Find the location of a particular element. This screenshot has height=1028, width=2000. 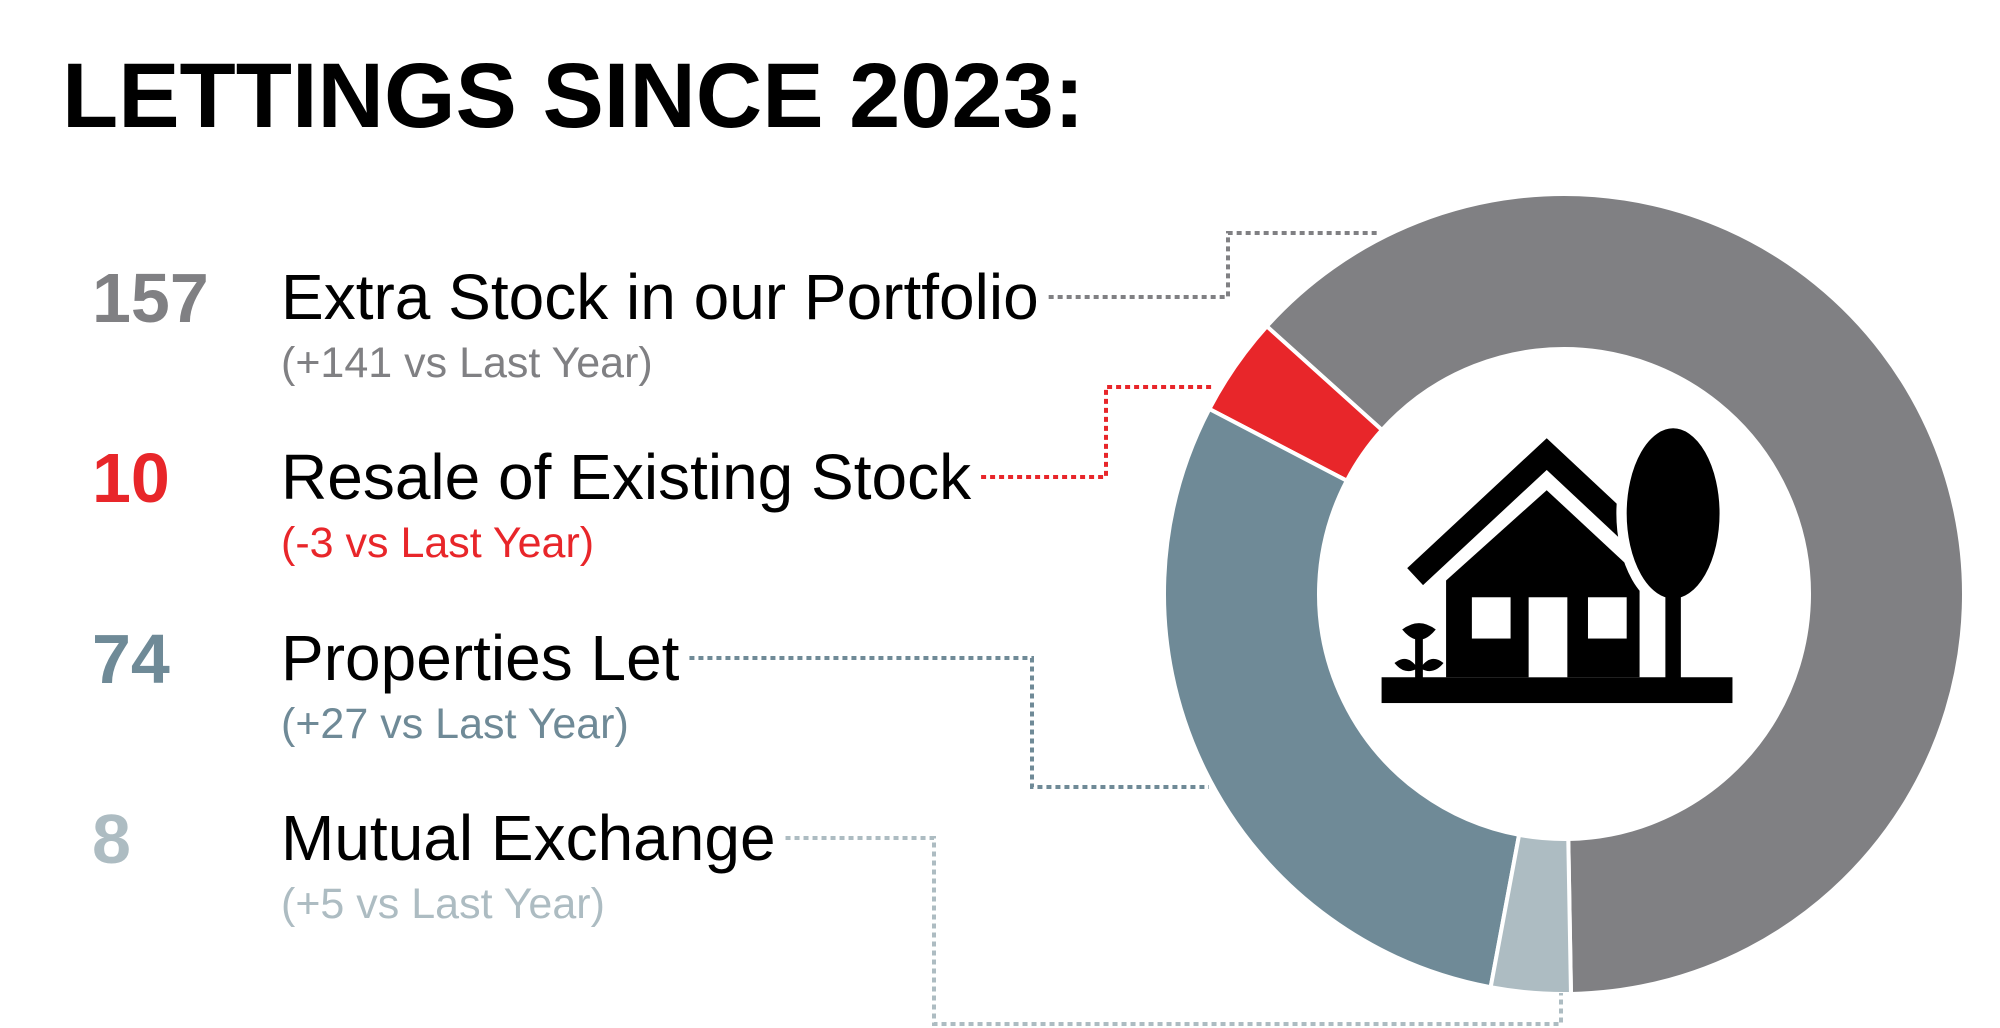

category-label: Resale of Existing Stock is located at coordinates (626, 477).